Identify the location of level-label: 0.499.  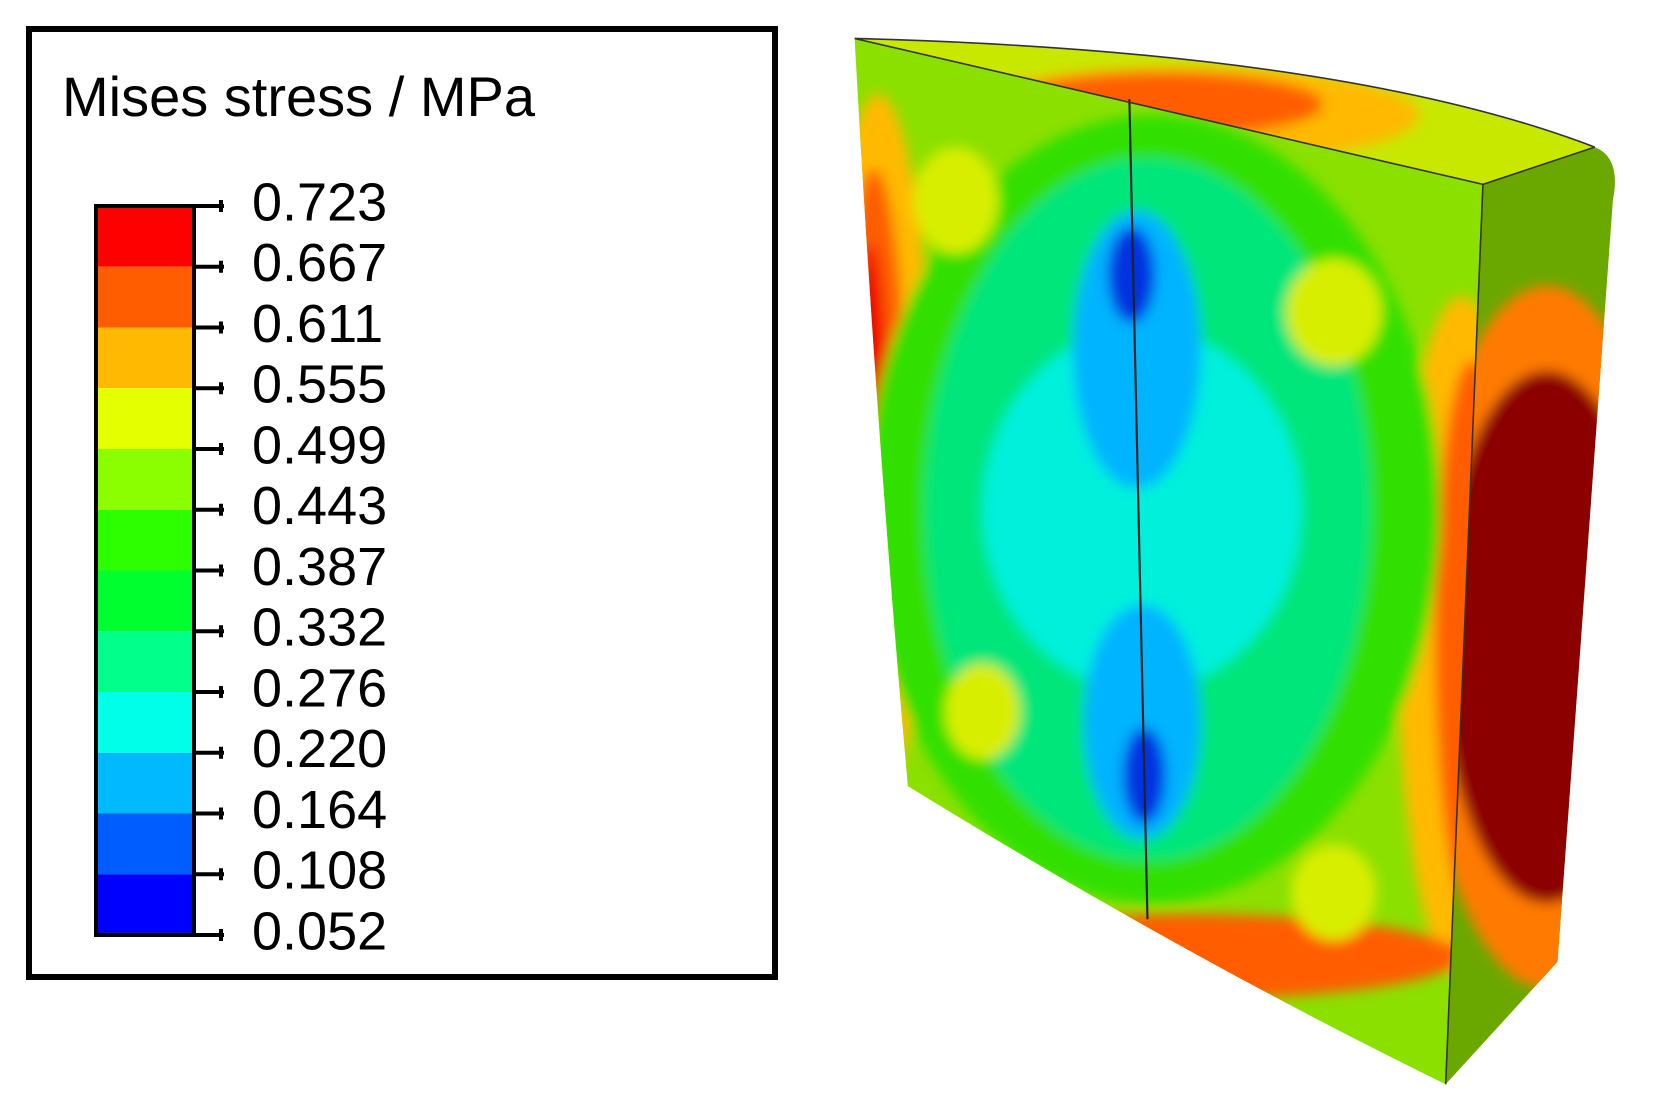
(319, 445).